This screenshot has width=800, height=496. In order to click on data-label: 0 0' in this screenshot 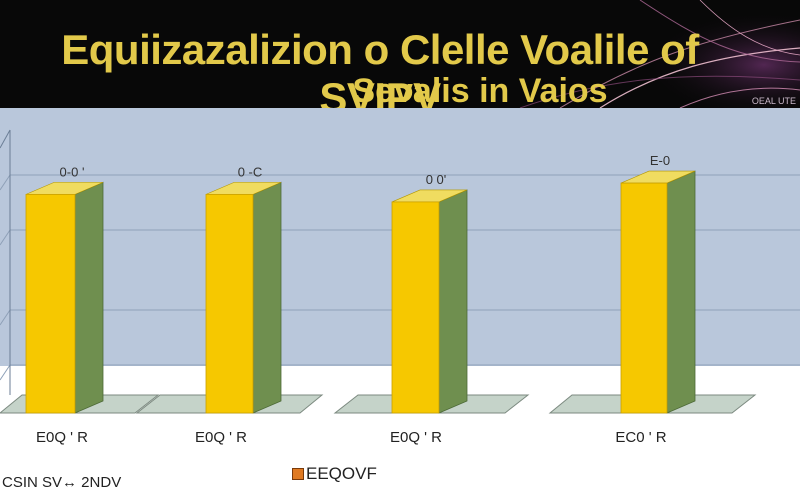, I will do `click(436, 179)`.